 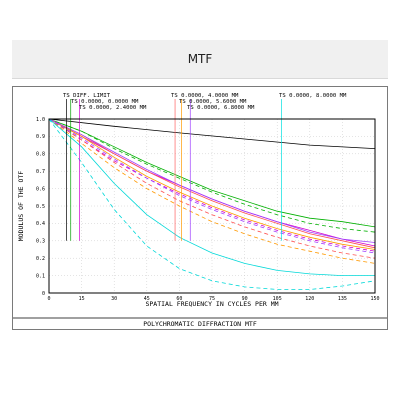 I want to click on y-tick-label: 0, so click(x=43, y=294).